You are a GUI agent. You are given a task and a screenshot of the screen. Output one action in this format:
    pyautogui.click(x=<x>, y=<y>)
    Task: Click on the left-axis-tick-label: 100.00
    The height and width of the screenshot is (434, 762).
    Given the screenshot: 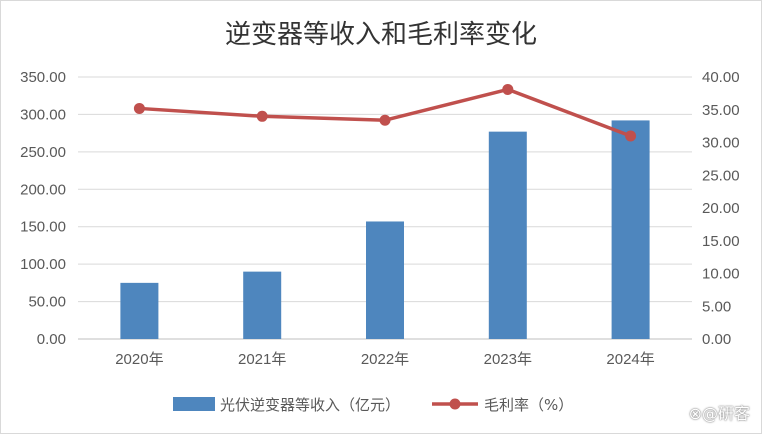 What is the action you would take?
    pyautogui.click(x=43, y=264)
    